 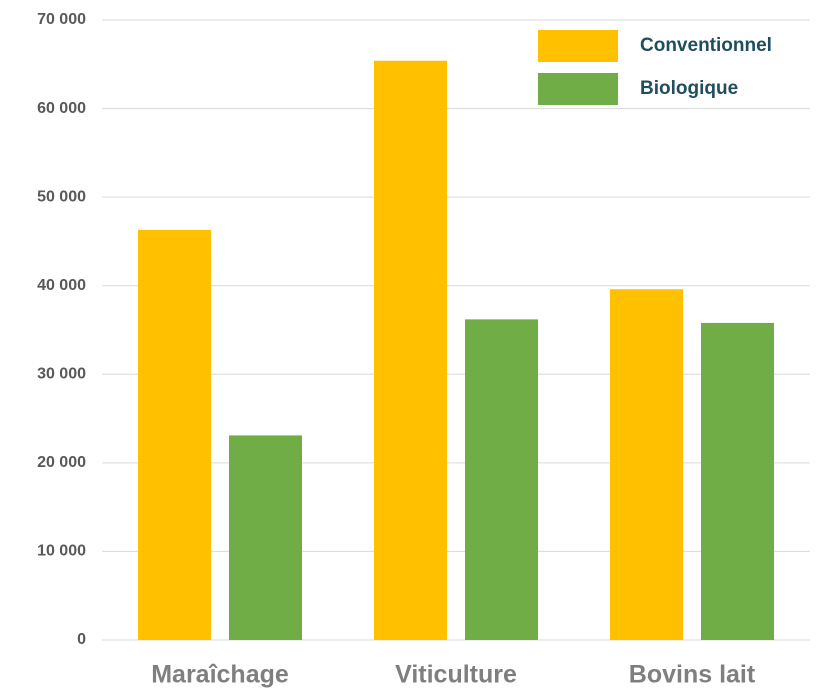 What do you see at coordinates (81, 639) in the screenshot?
I see `y-tick-label: 0` at bounding box center [81, 639].